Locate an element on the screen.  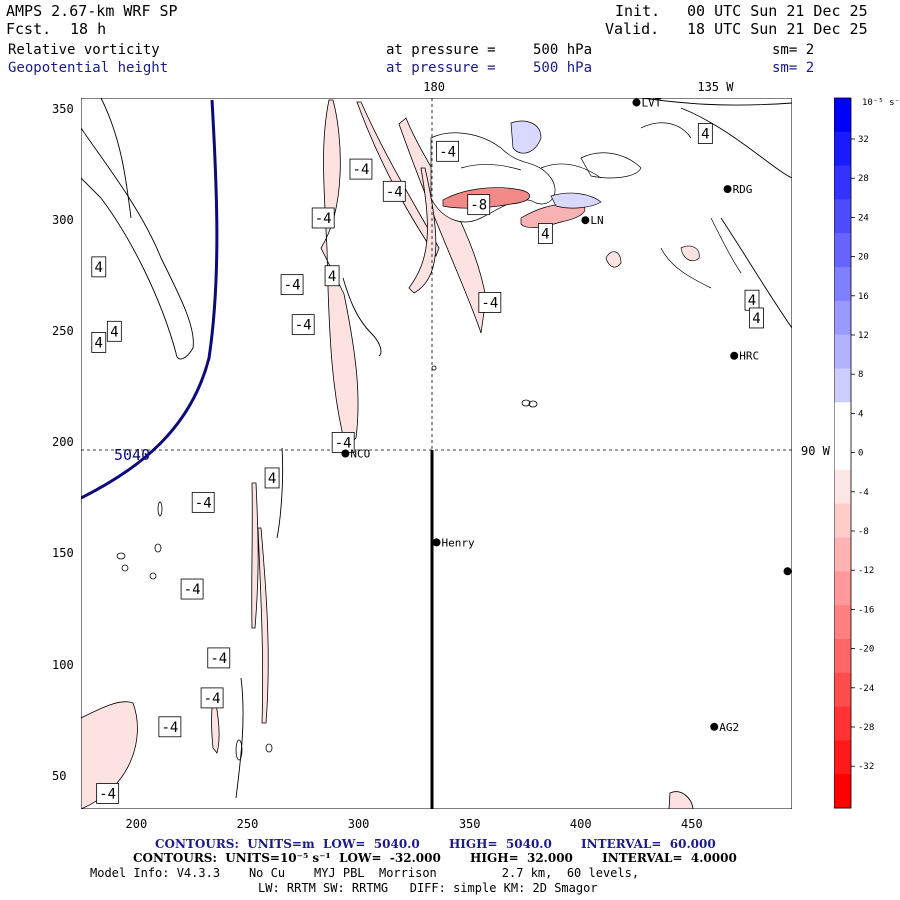
field-smoothing-vorticity: sm= 2 is located at coordinates (793, 50).